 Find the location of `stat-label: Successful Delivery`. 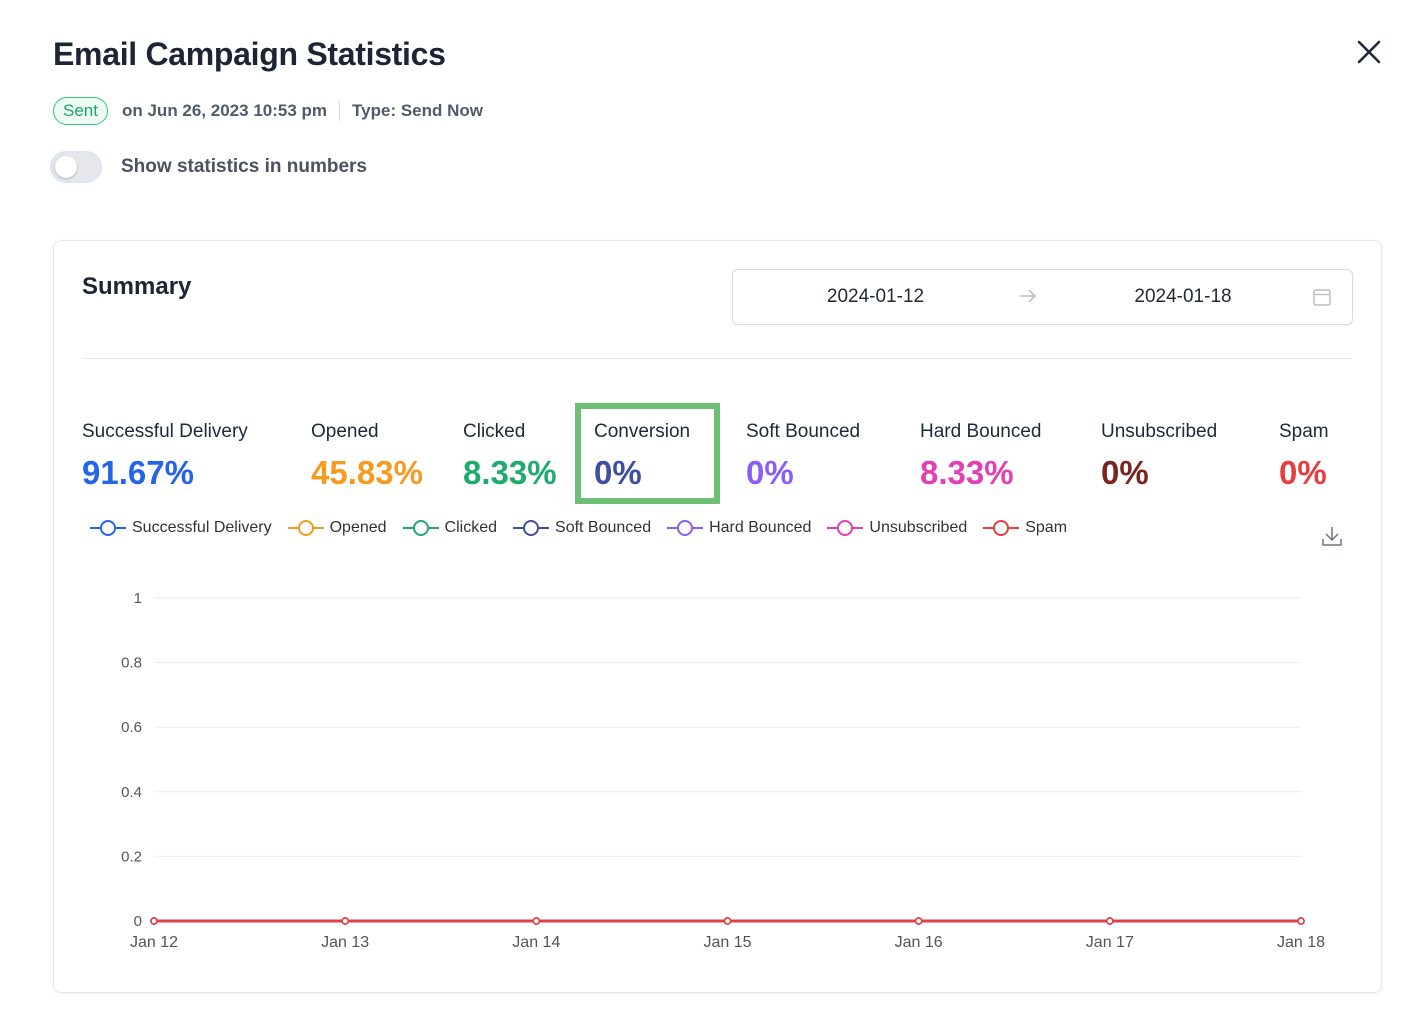

stat-label: Successful Delivery is located at coordinates (165, 431).